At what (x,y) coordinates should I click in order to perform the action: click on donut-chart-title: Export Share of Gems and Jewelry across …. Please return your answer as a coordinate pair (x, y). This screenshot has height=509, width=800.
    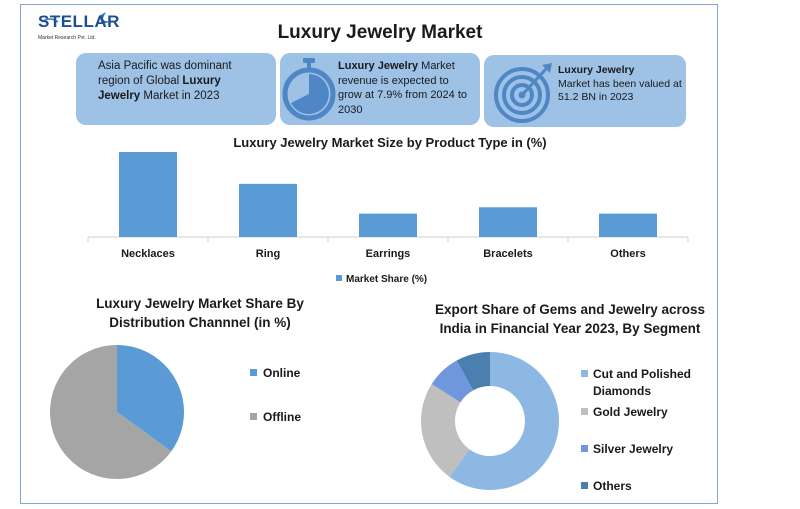
    Looking at the image, I should click on (570, 319).